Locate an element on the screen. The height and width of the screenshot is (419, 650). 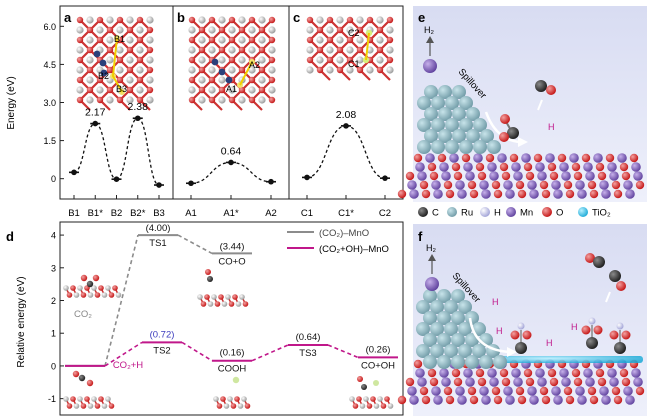
panel-letter-c: c is located at coordinates (296, 17).